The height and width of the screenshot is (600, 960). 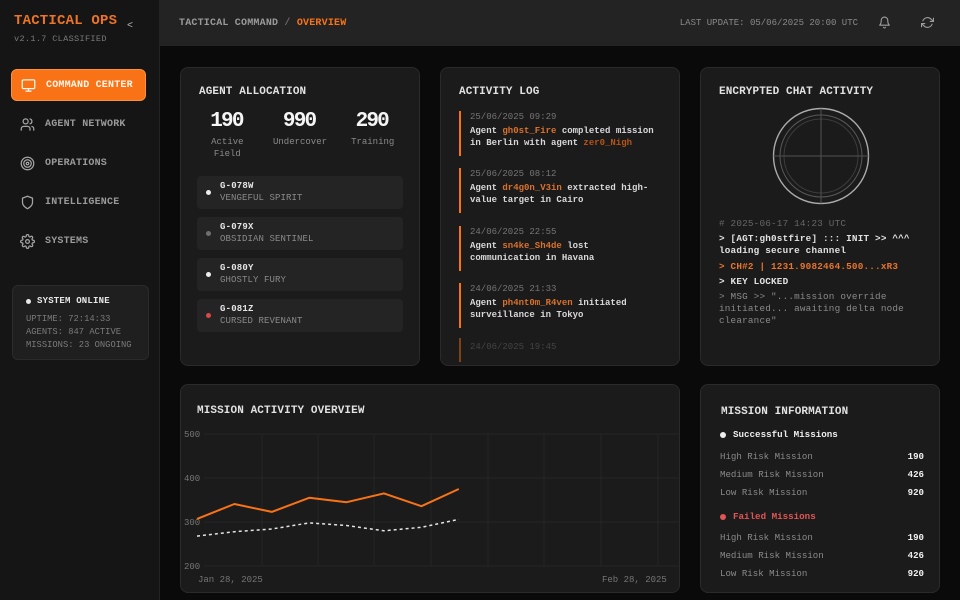 I want to click on svg-text: 500, so click(x=192, y=435).